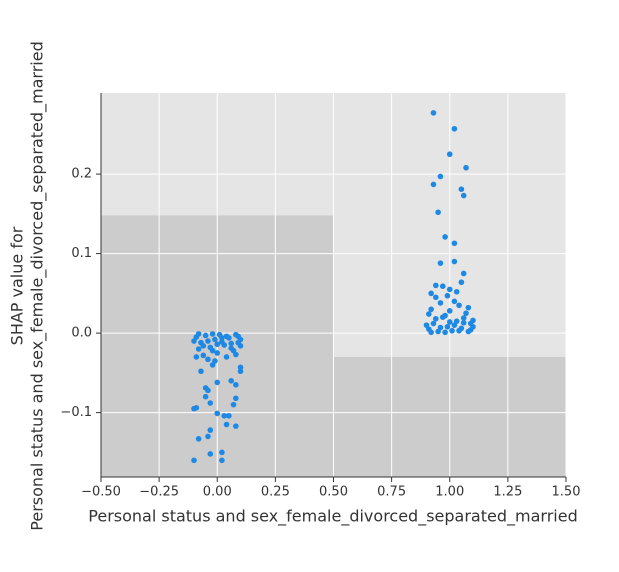 Image resolution: width=619 pixels, height=572 pixels. Describe the element at coordinates (566, 492) in the screenshot. I see `x-tick-label: 1.50` at that location.